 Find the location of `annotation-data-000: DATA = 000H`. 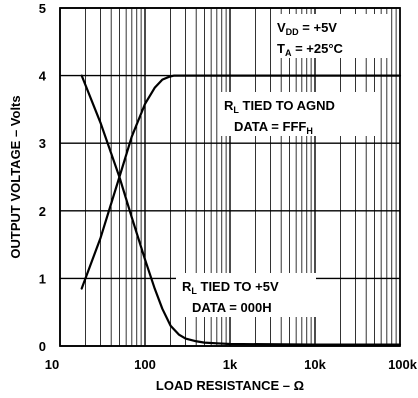

annotation-data-000: DATA = 000H is located at coordinates (232, 307).